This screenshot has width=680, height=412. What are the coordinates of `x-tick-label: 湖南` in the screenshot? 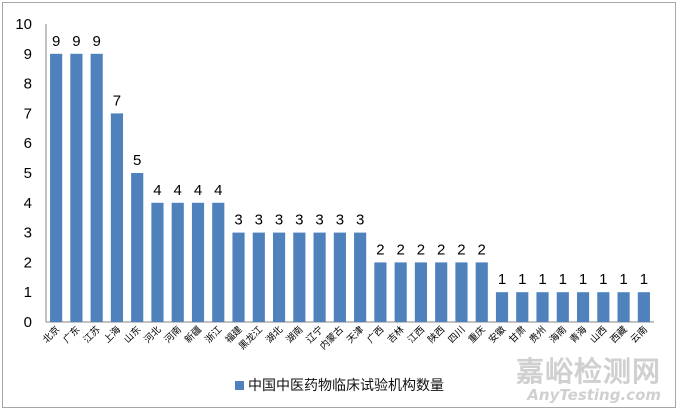 It's located at (295, 335).